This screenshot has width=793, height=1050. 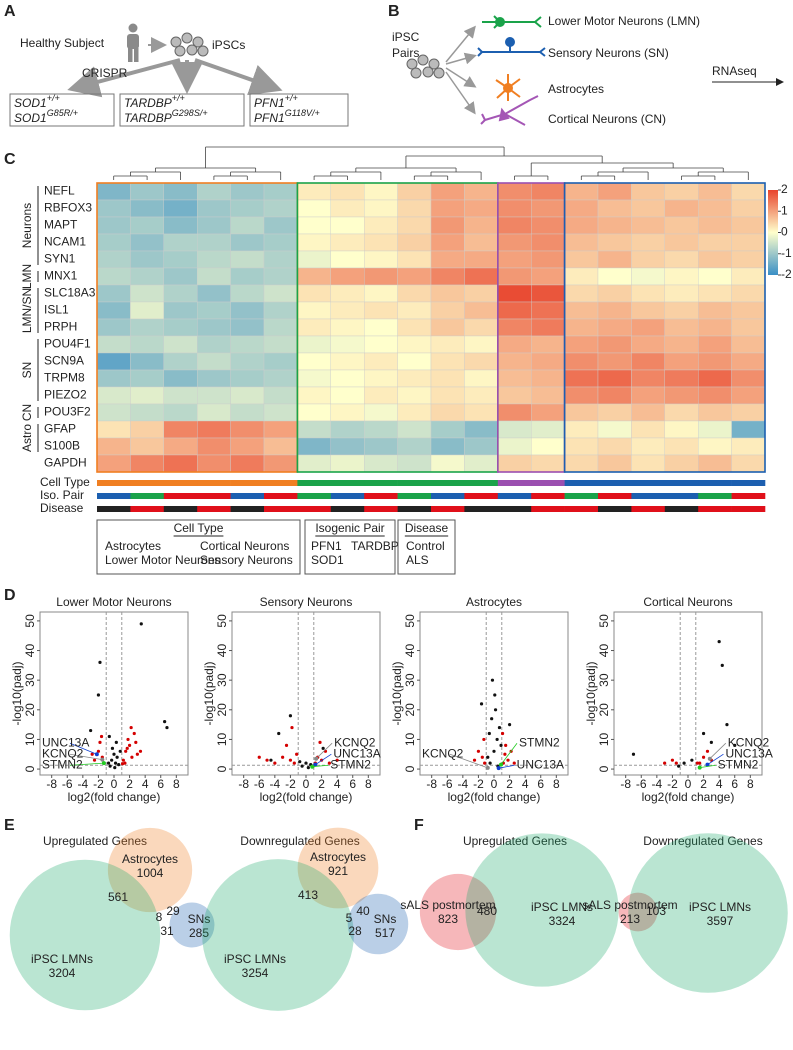 What do you see at coordinates (198, 547) in the screenshot?
I see `legend-box` at bounding box center [198, 547].